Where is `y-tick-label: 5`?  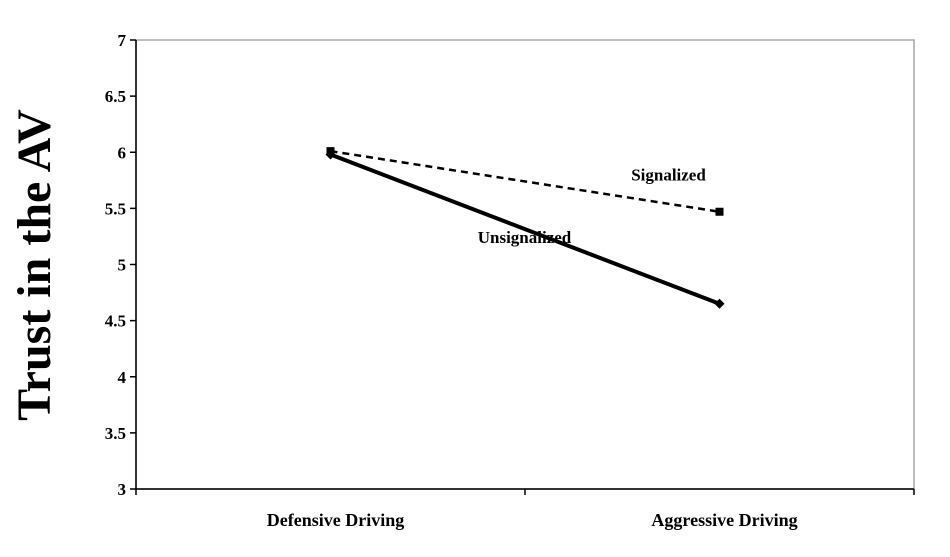 y-tick-label: 5 is located at coordinates (122, 265).